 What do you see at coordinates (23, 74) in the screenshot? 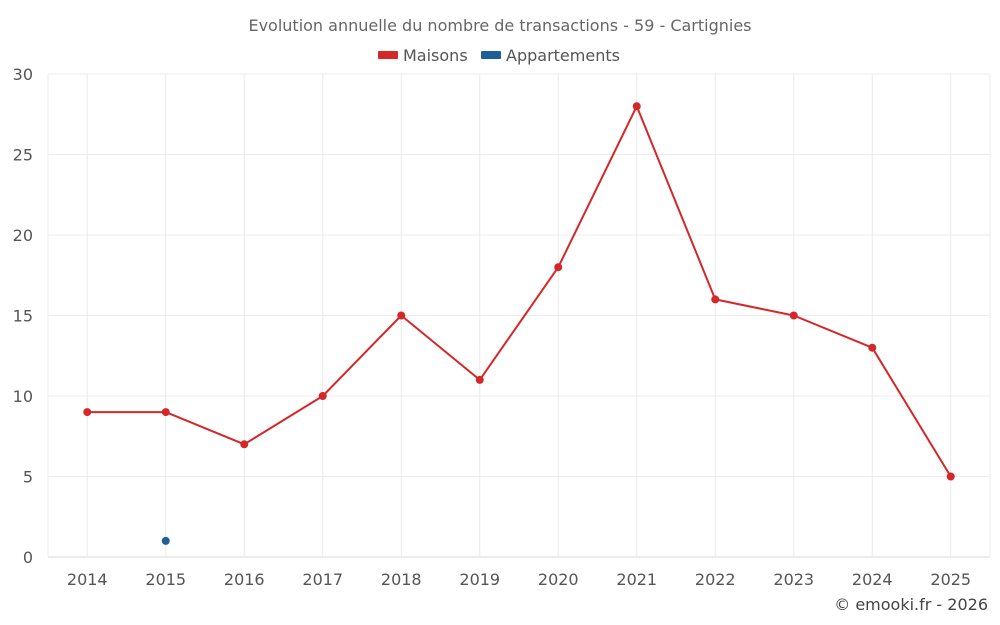
I see `y-tick-label: 30` at bounding box center [23, 74].